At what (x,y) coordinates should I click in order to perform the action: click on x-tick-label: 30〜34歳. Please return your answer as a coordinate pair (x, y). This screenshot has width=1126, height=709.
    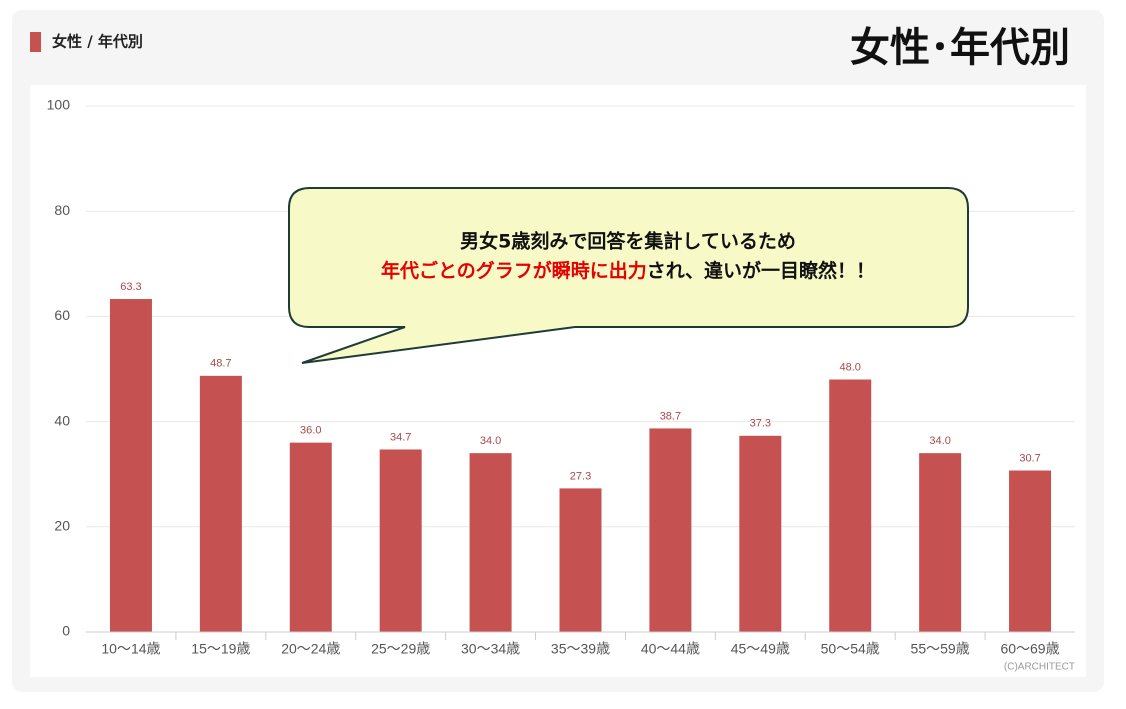
    Looking at the image, I should click on (490, 649).